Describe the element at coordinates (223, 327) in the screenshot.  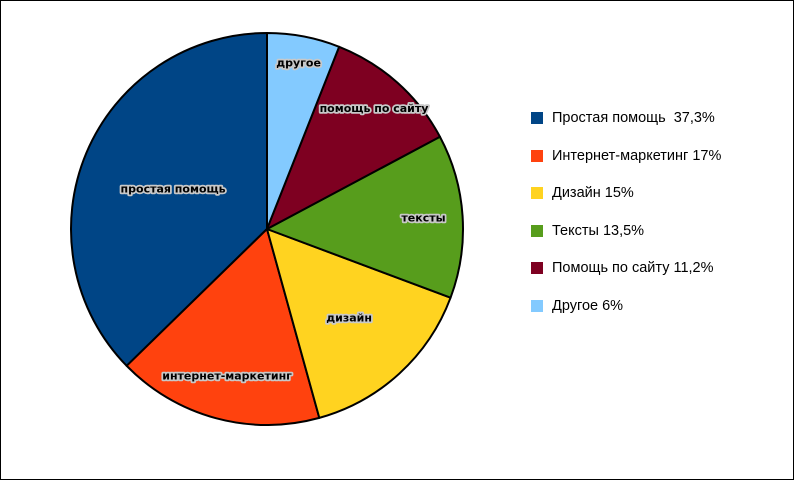
I see `pie-slice-интернет-маркетинг` at that location.